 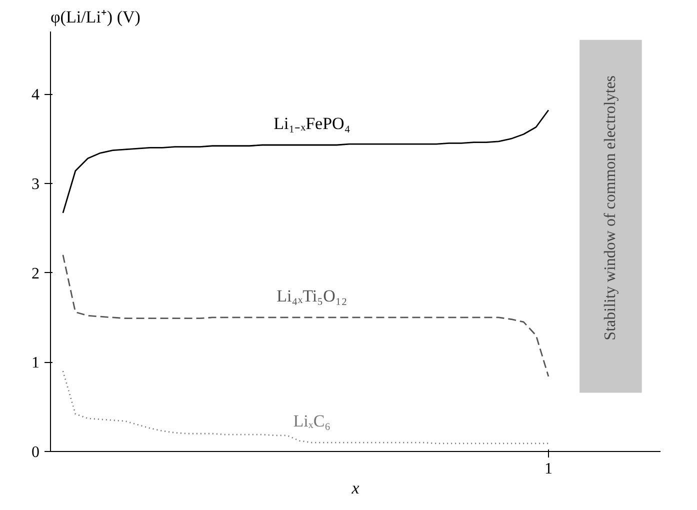 I want to click on y-axis-title: φ(Li/Li⁺) (V), so click(x=95, y=17).